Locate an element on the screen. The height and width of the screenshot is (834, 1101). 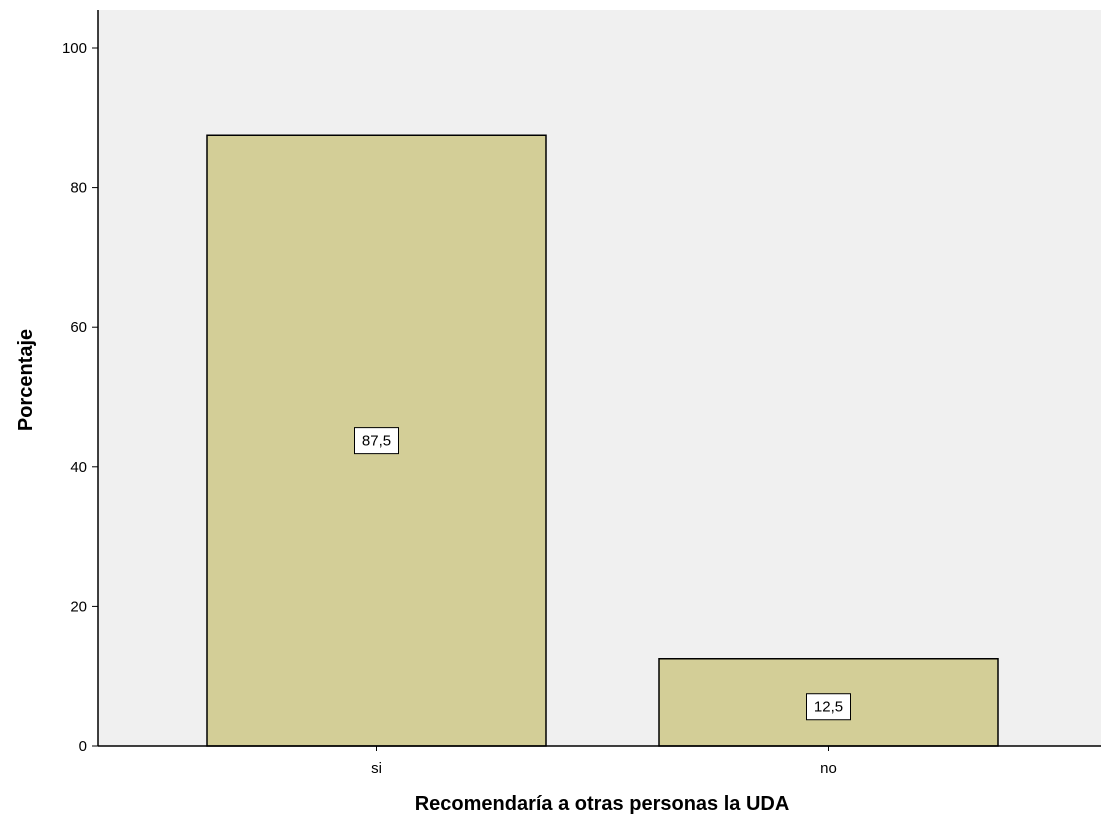
y-tick-label: 20 is located at coordinates (78, 606).